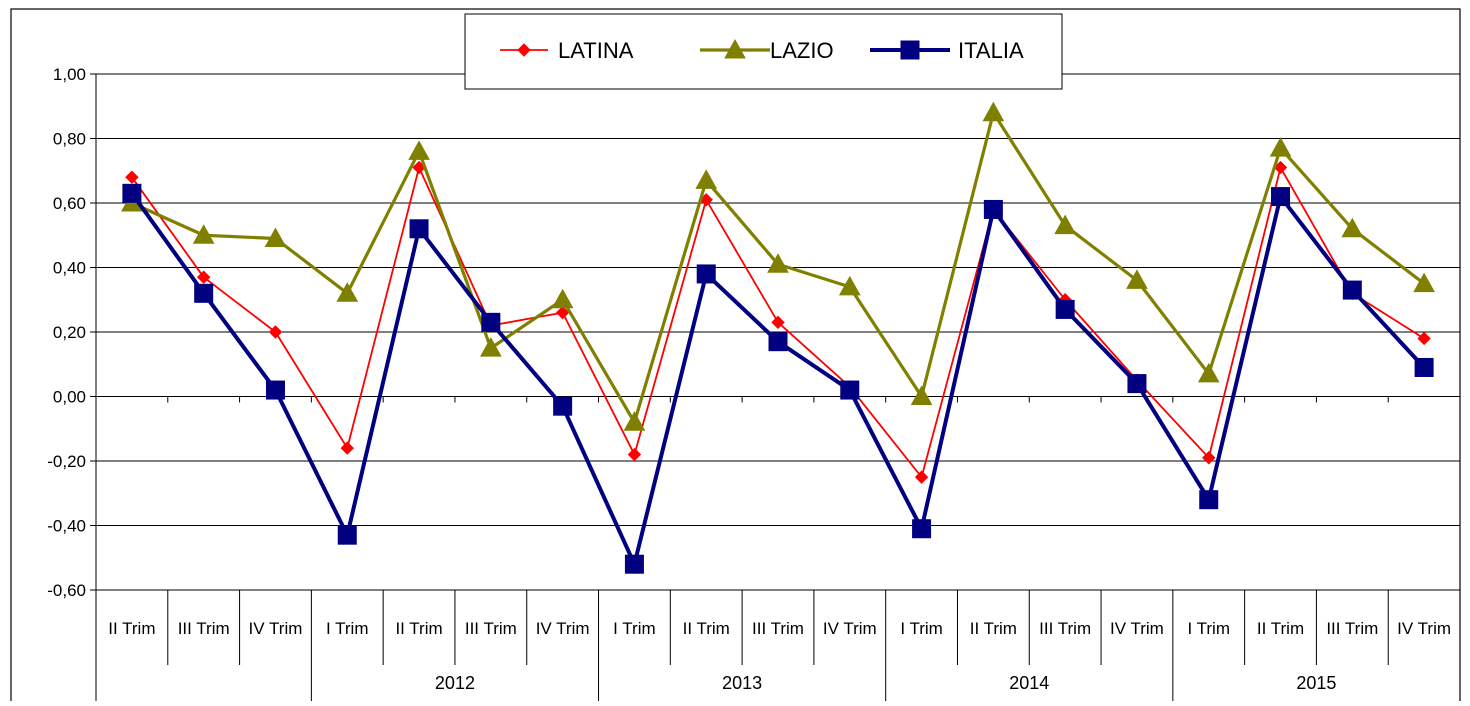  Describe the element at coordinates (69, 332) in the screenshot. I see `y-tick-label: 0,20` at that location.